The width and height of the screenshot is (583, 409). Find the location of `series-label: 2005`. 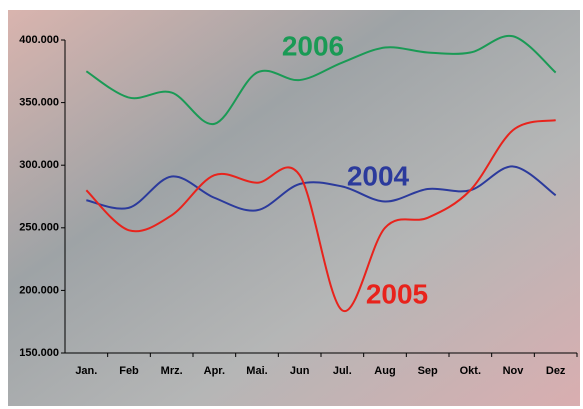

series-label: 2005 is located at coordinates (397, 293).